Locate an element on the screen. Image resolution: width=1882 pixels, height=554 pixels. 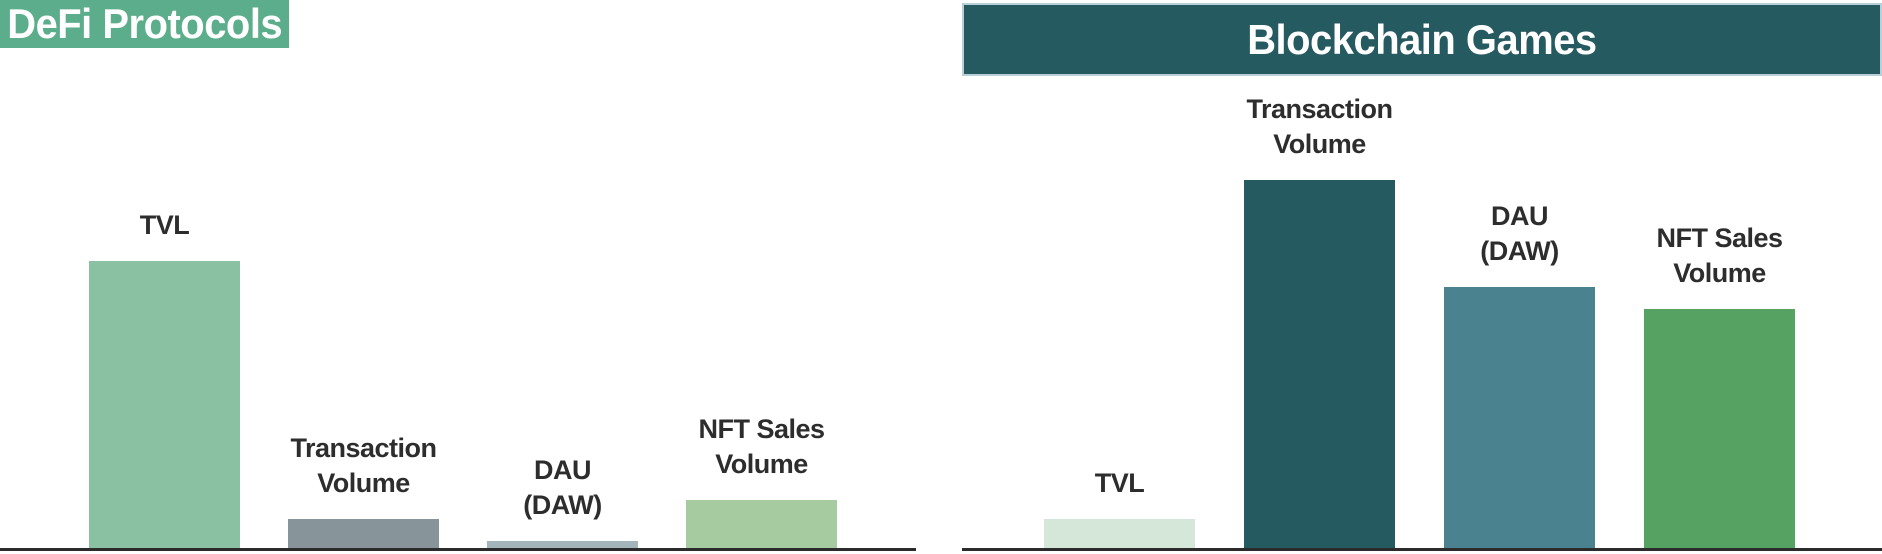
defi-protocols-header: DeFi Protocols is located at coordinates (145, 24).